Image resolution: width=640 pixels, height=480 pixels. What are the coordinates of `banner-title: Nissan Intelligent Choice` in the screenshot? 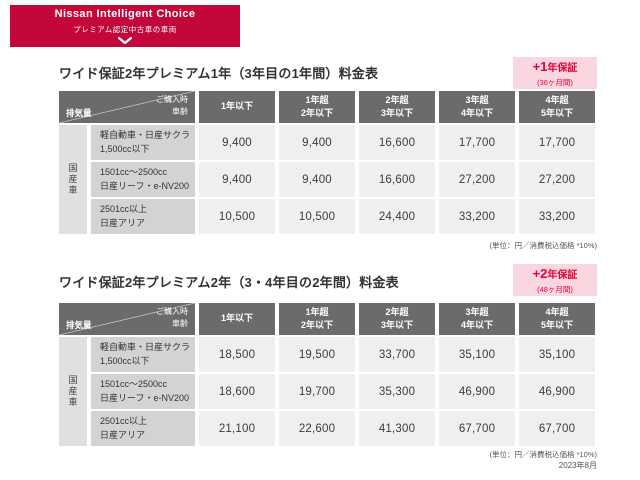 It's located at (125, 14).